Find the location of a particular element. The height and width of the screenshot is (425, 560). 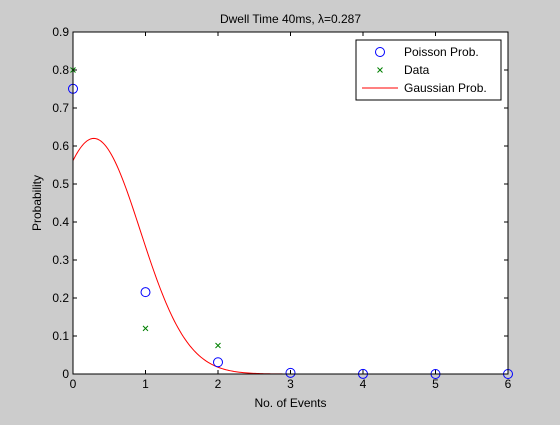

legend-marker-poisson is located at coordinates (380, 52).